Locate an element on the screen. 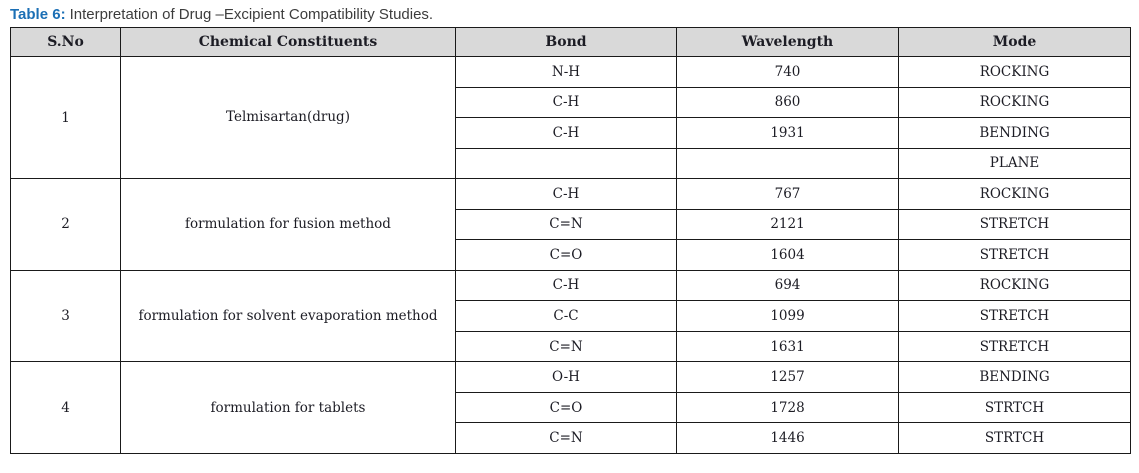  table-row: C=O 1604 STRETCH is located at coordinates (571, 255).